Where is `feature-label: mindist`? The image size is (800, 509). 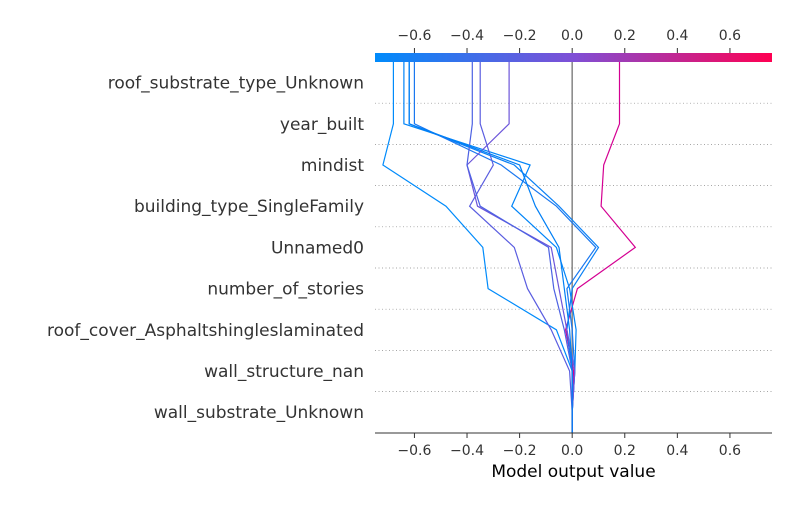 feature-label: mindist is located at coordinates (332, 166).